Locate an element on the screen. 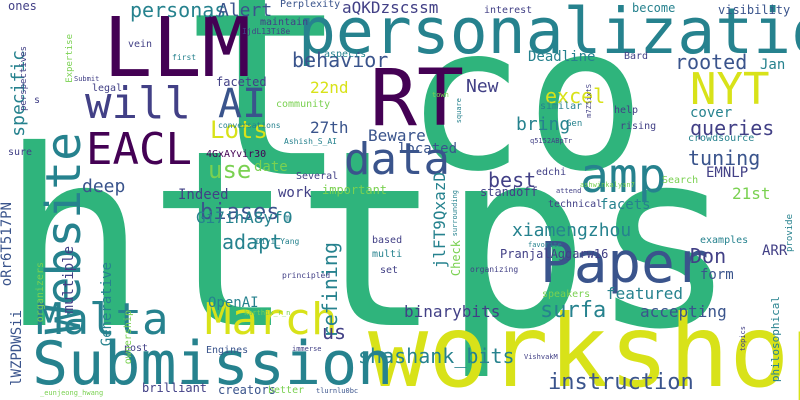 The image size is (800, 400). word-shashank-bits: shashank_bits is located at coordinates (436, 356).